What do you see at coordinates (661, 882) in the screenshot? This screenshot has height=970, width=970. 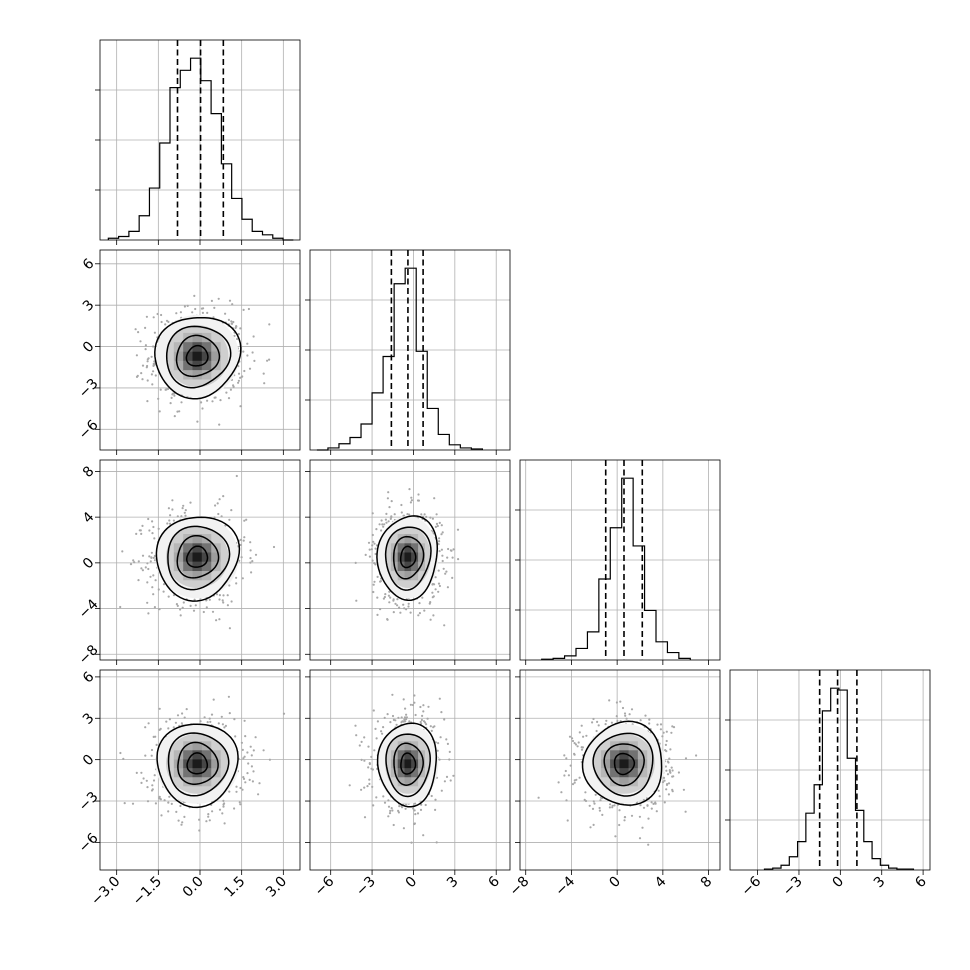 I see `x-tick-label: 4` at bounding box center [661, 882].